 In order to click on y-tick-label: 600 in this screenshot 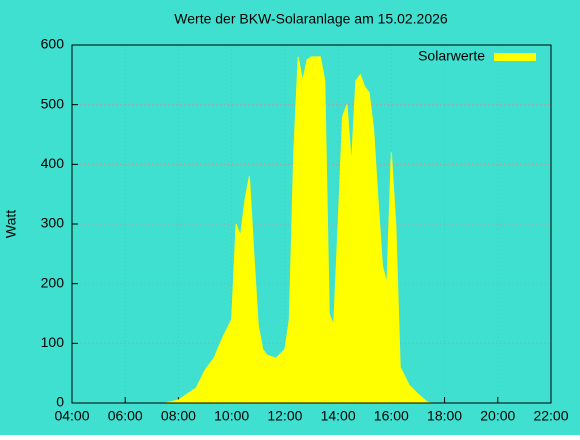, I will do `click(53, 44)`.